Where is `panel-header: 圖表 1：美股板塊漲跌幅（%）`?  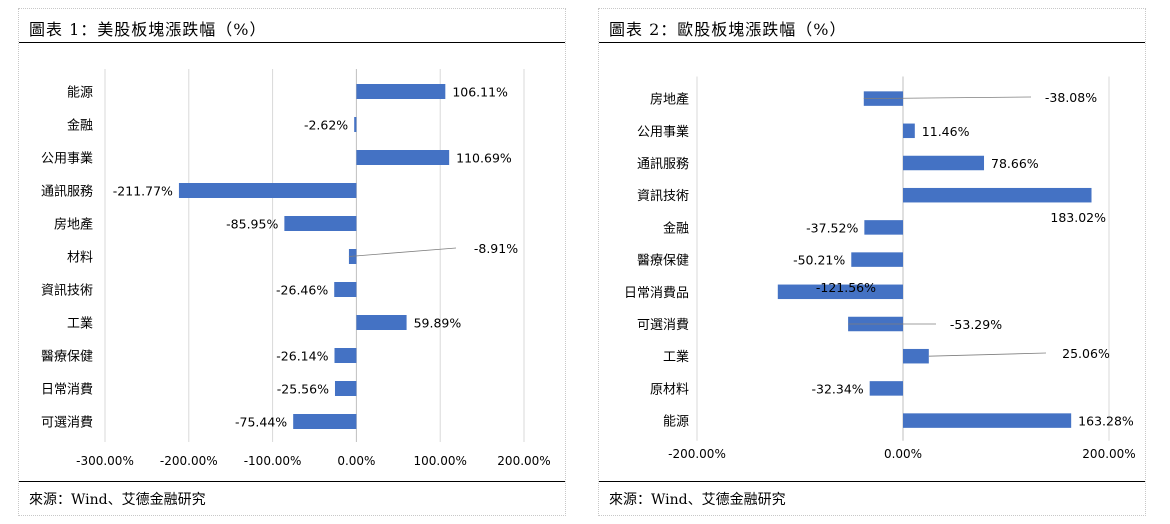
panel-header: 圖表 1：美股板塊漲跌幅（%） is located at coordinates (292, 26).